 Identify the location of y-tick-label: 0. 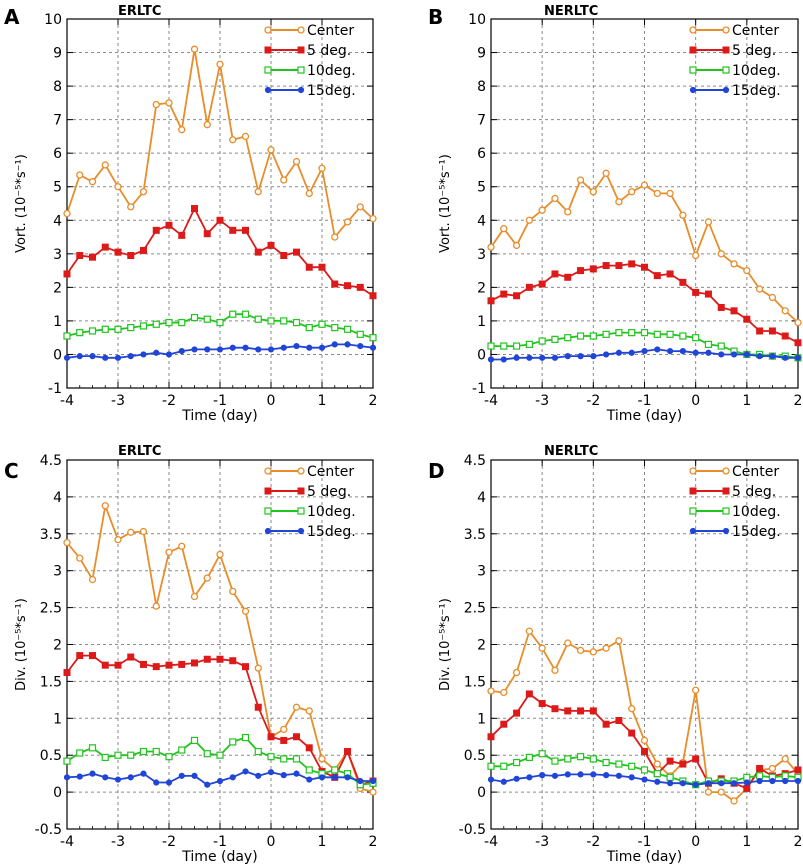
(481, 793).